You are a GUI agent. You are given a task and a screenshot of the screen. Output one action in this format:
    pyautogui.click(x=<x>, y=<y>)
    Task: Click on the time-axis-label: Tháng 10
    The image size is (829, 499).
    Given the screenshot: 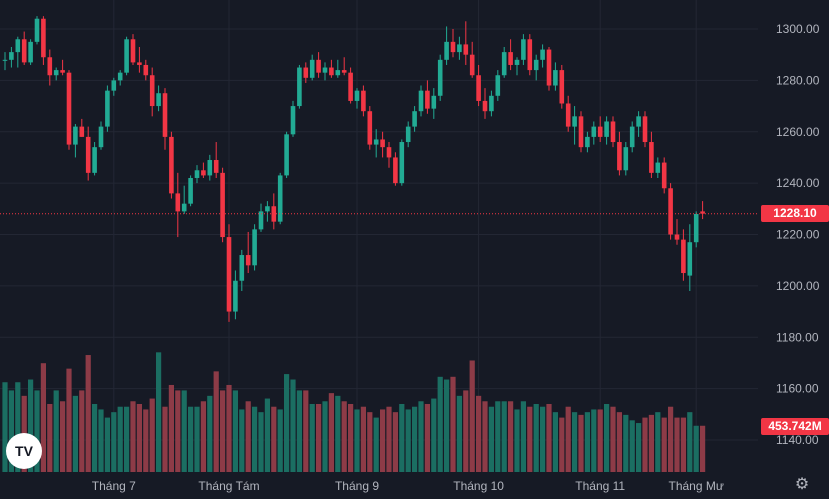 What is the action you would take?
    pyautogui.click(x=478, y=486)
    